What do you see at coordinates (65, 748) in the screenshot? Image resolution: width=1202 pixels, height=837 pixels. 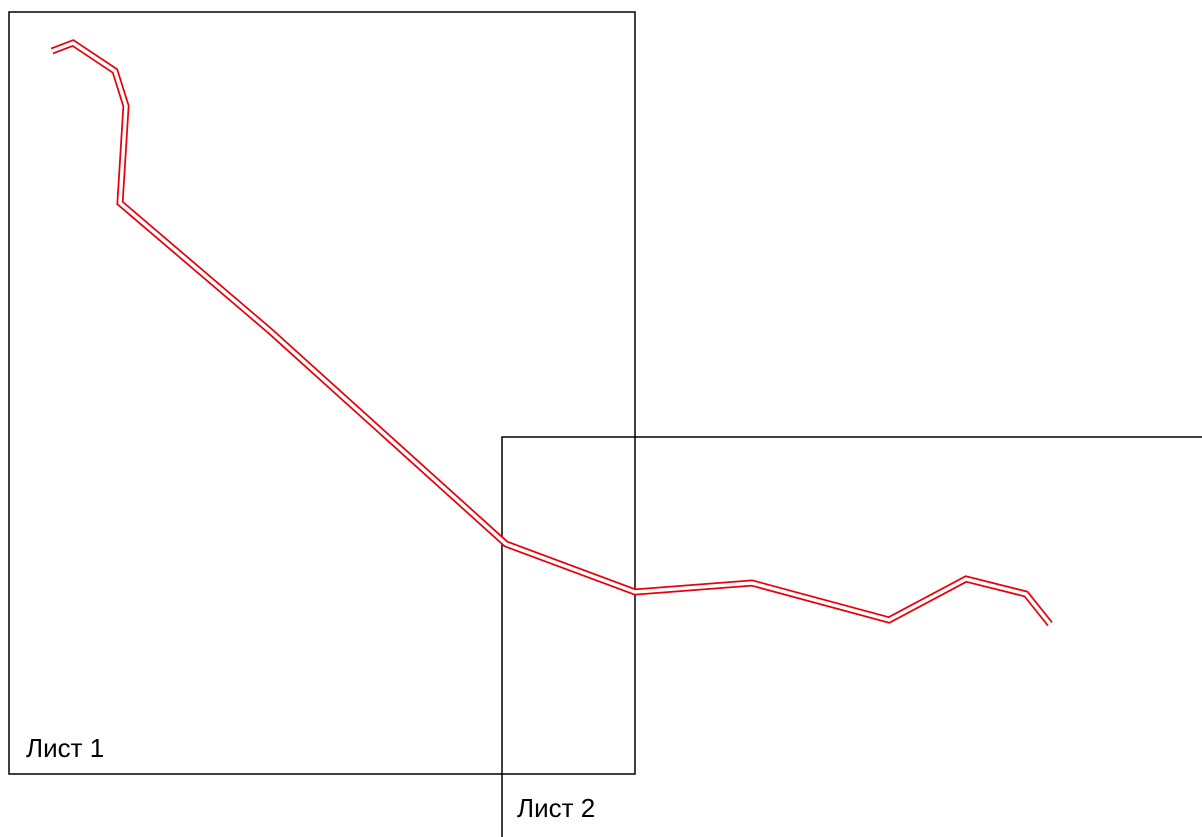 I see `sheet-1-label: Лист 1` at bounding box center [65, 748].